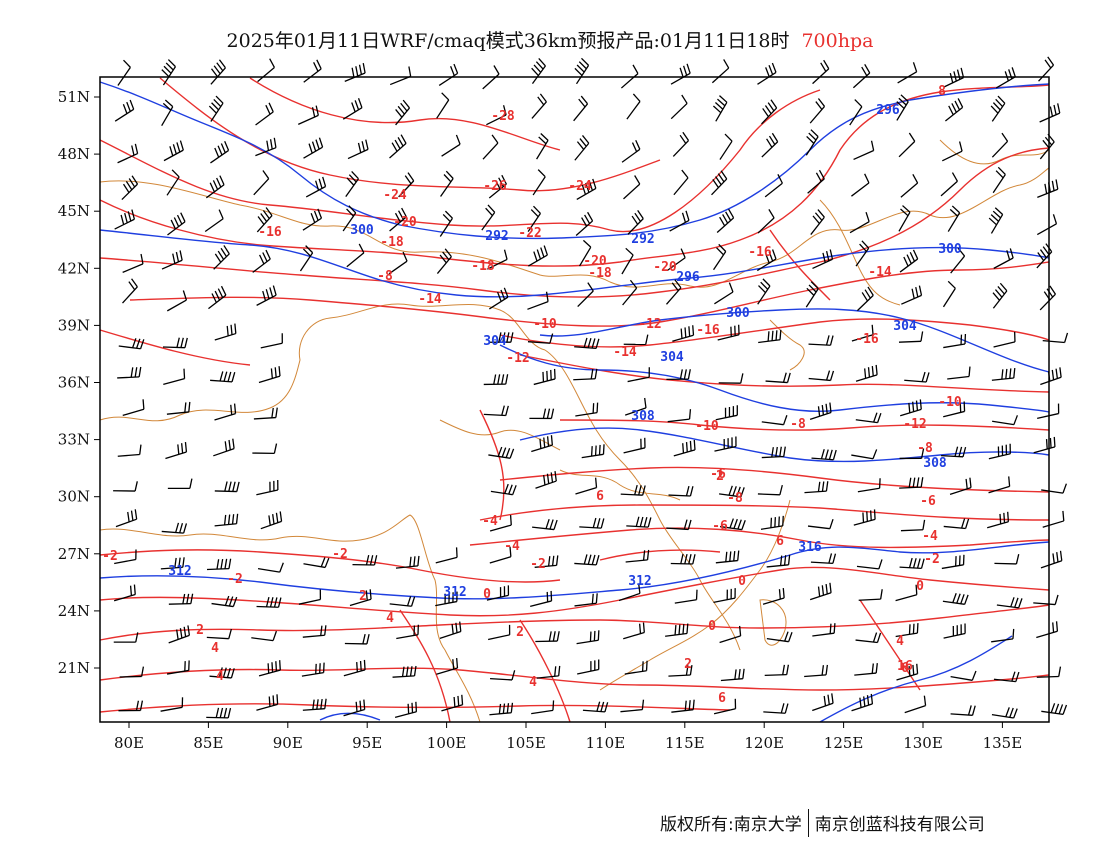  What do you see at coordinates (1003, 743) in the screenshot?
I see `lon-tick-label: 135E` at bounding box center [1003, 743].